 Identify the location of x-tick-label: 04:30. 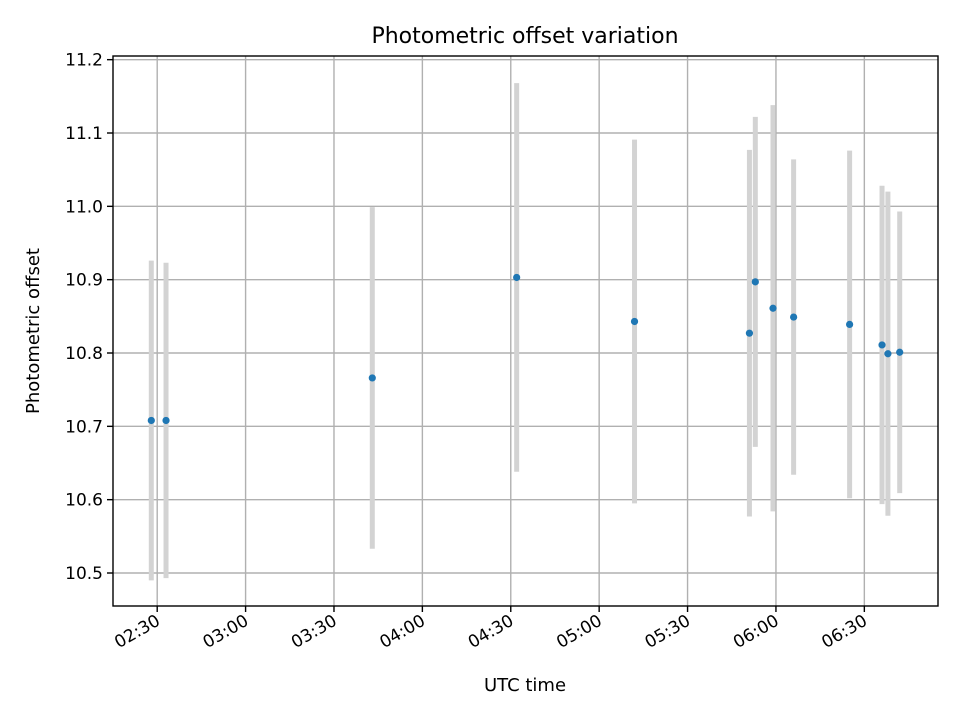
(491, 632).